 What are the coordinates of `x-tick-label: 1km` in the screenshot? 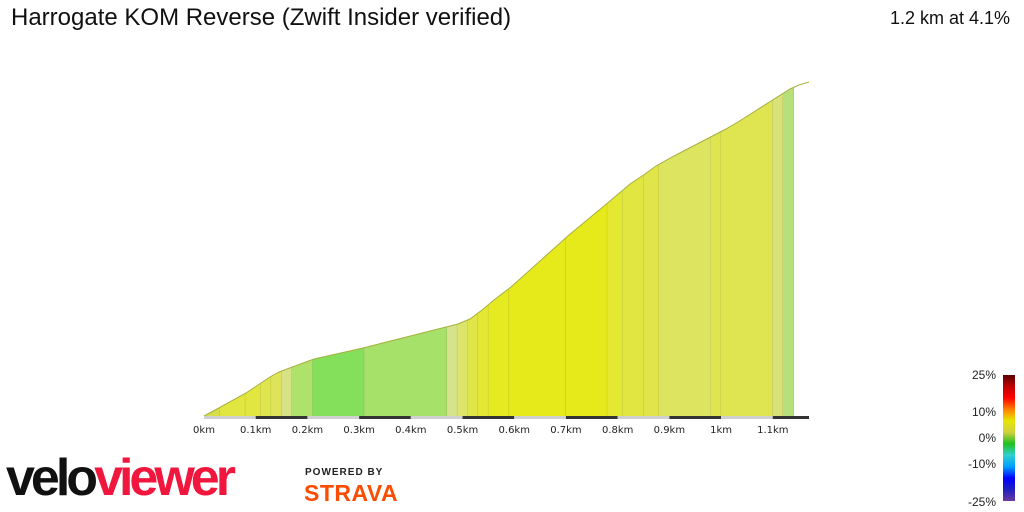 It's located at (721, 430).